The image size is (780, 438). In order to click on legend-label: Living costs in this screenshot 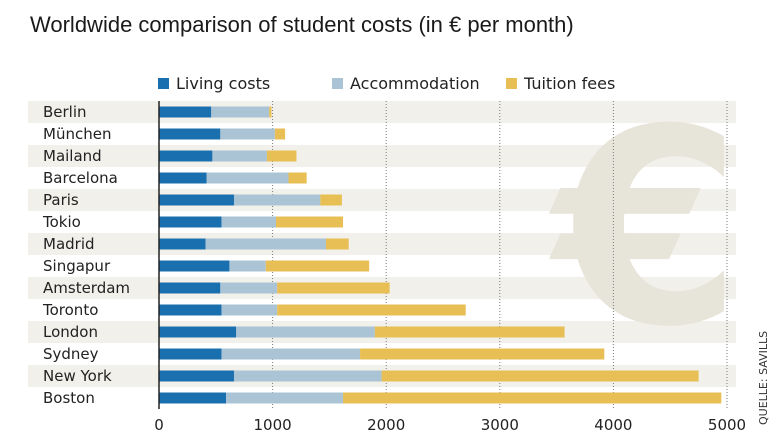, I will do `click(223, 83)`.